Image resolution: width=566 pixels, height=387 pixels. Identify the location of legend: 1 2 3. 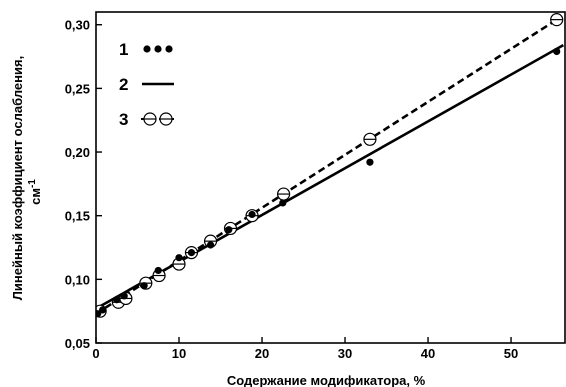
(147, 84).